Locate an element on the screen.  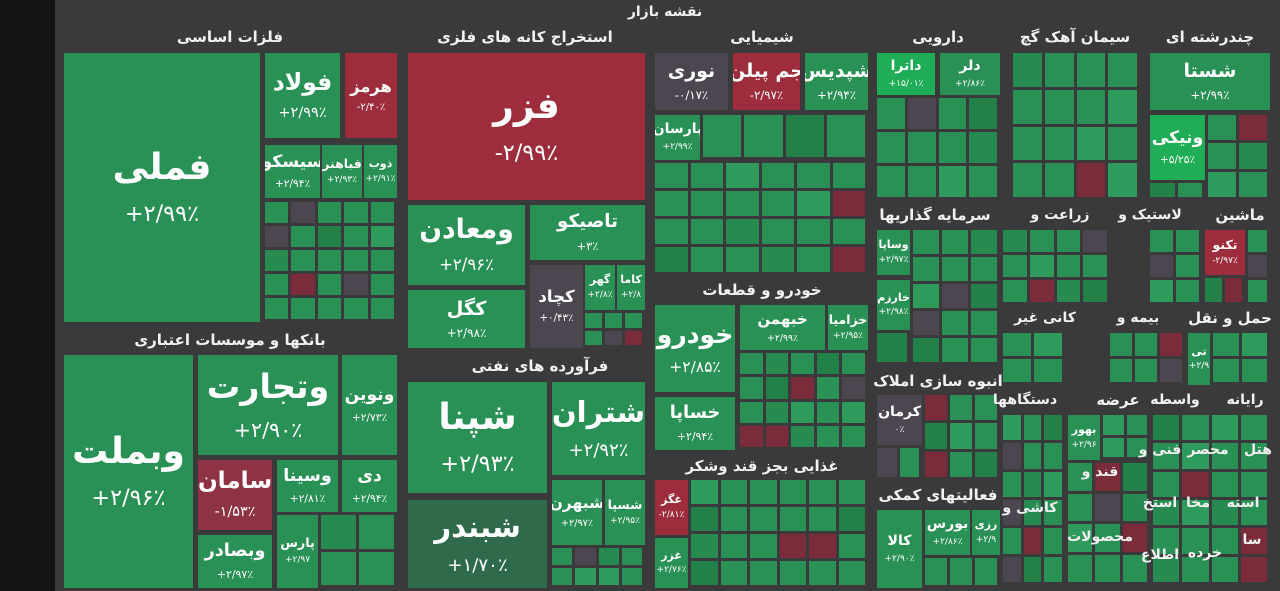
stock-change: +۲/۹۵٪ is located at coordinates (625, 521).